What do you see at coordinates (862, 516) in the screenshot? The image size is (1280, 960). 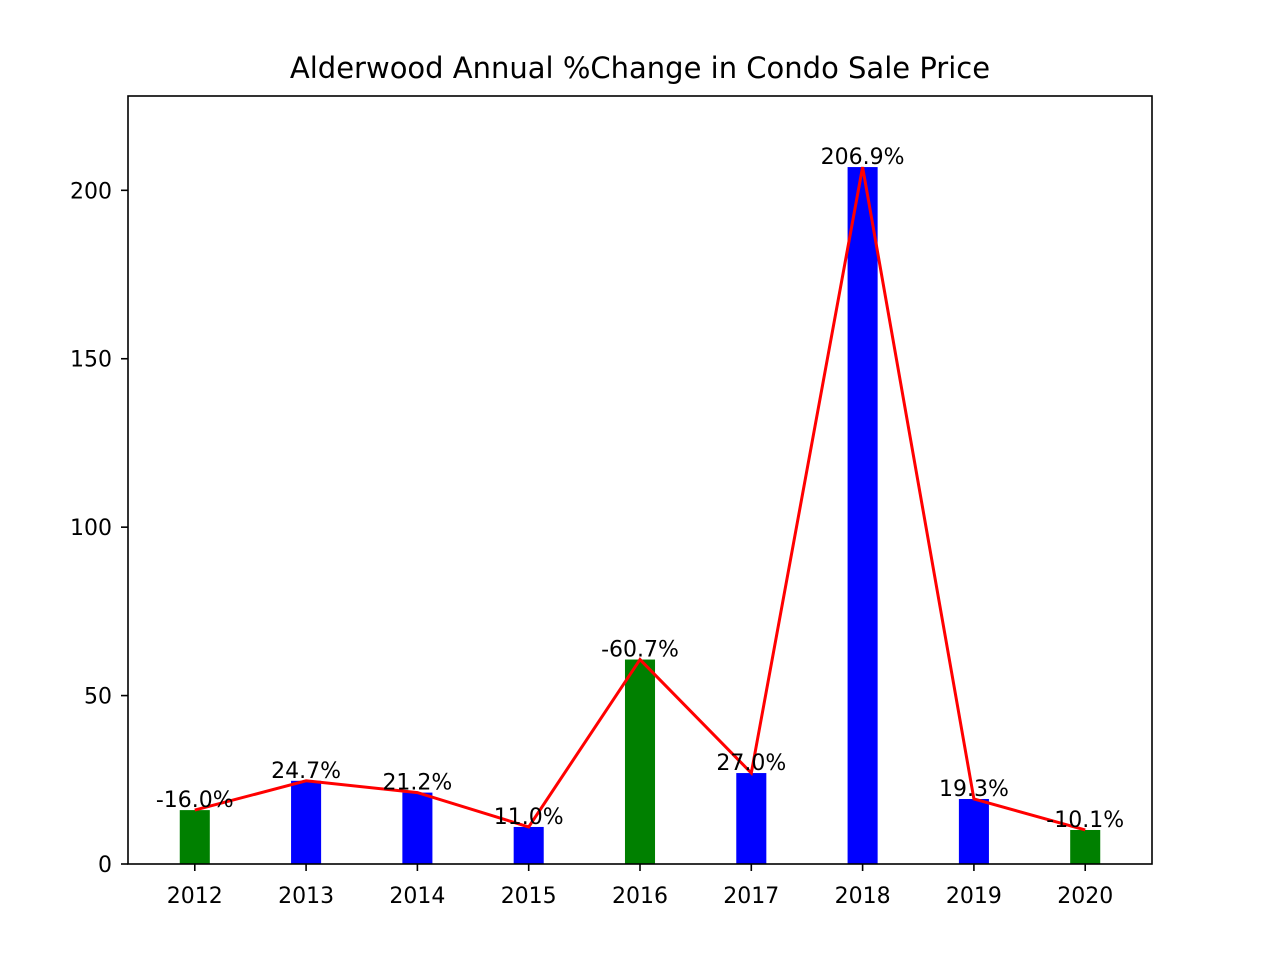 I see `bar-2018` at bounding box center [862, 516].